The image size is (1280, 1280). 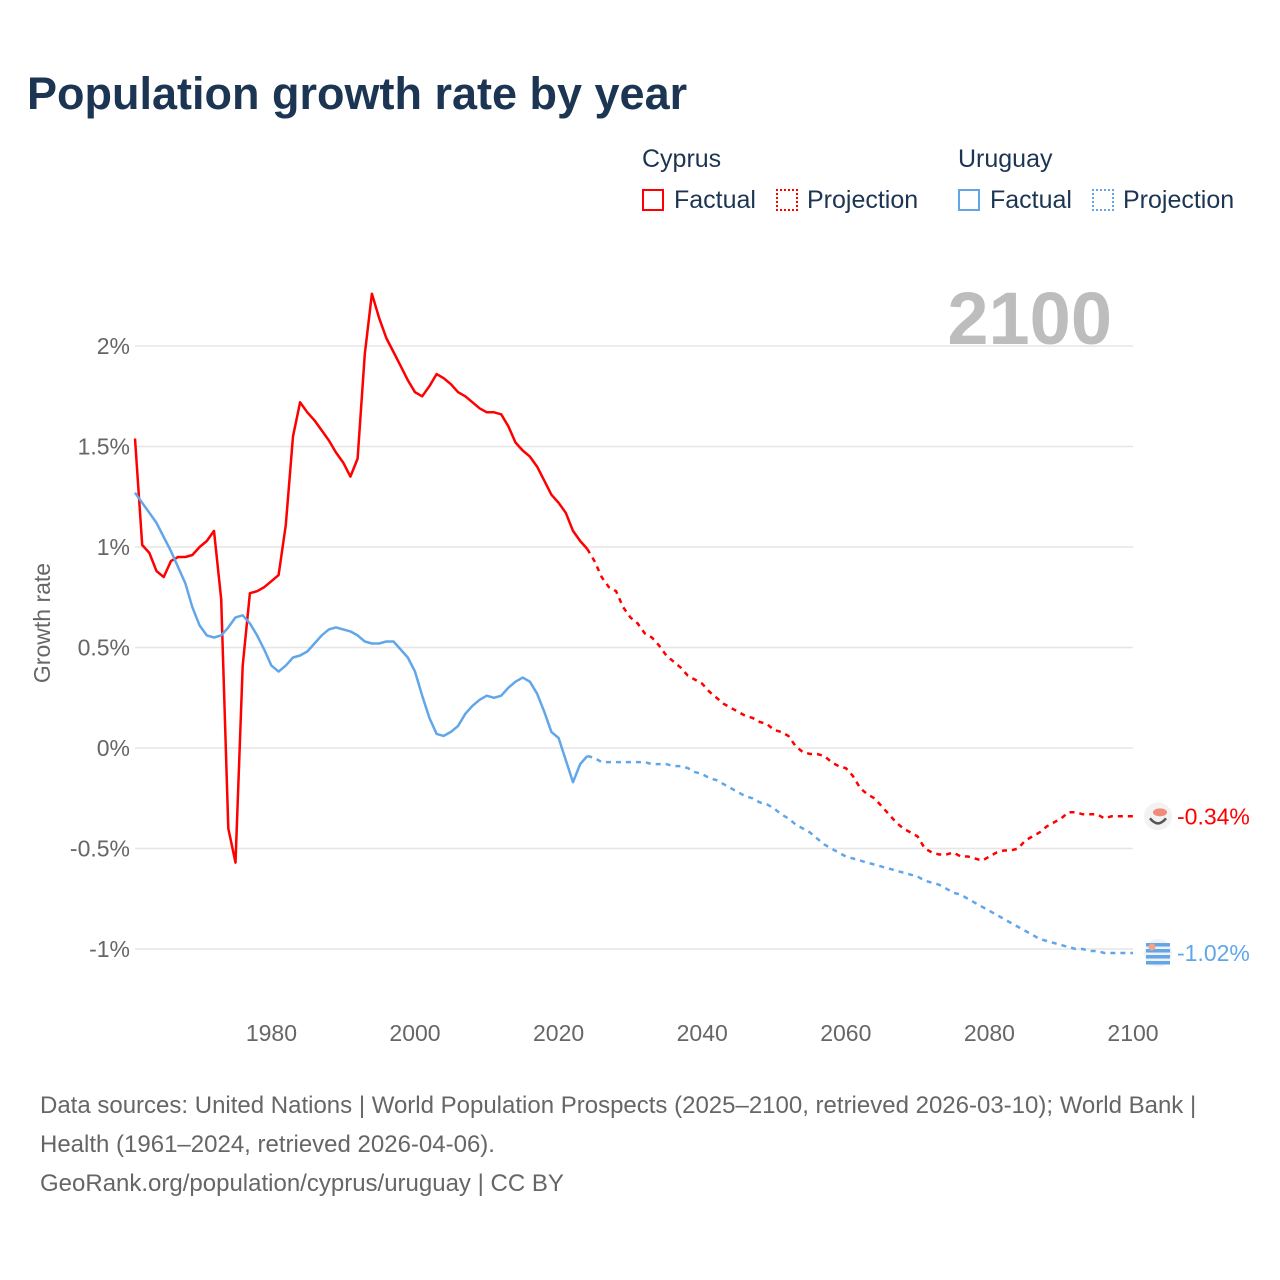 I want to click on y-tick-label: 0.5%, so click(x=104, y=648).